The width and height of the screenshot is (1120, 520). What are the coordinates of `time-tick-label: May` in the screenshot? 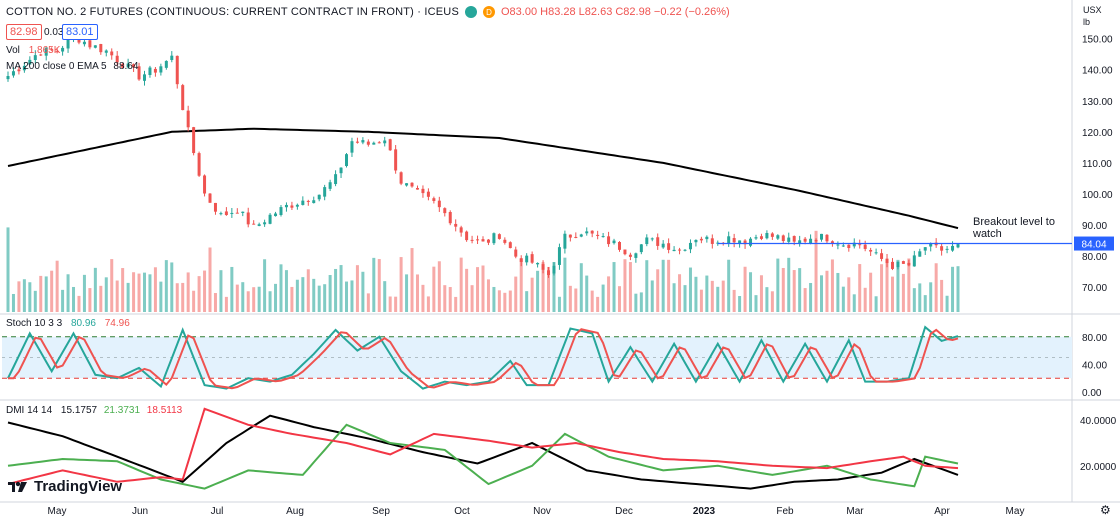 It's located at (57, 511).